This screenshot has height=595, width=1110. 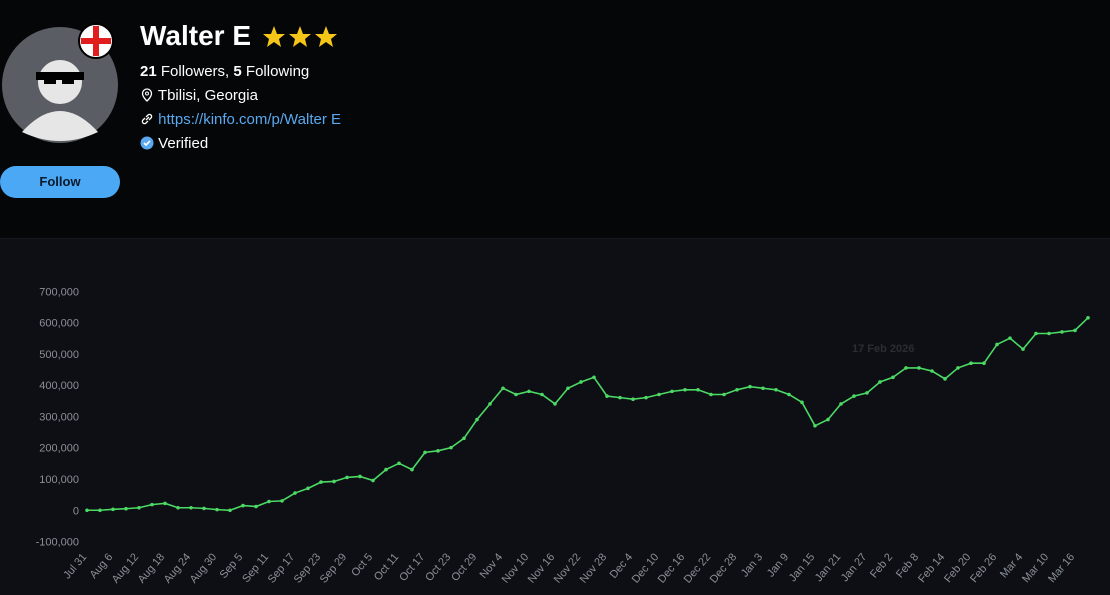 What do you see at coordinates (59, 292) in the screenshot?
I see `y-tick-label: 700,000` at bounding box center [59, 292].